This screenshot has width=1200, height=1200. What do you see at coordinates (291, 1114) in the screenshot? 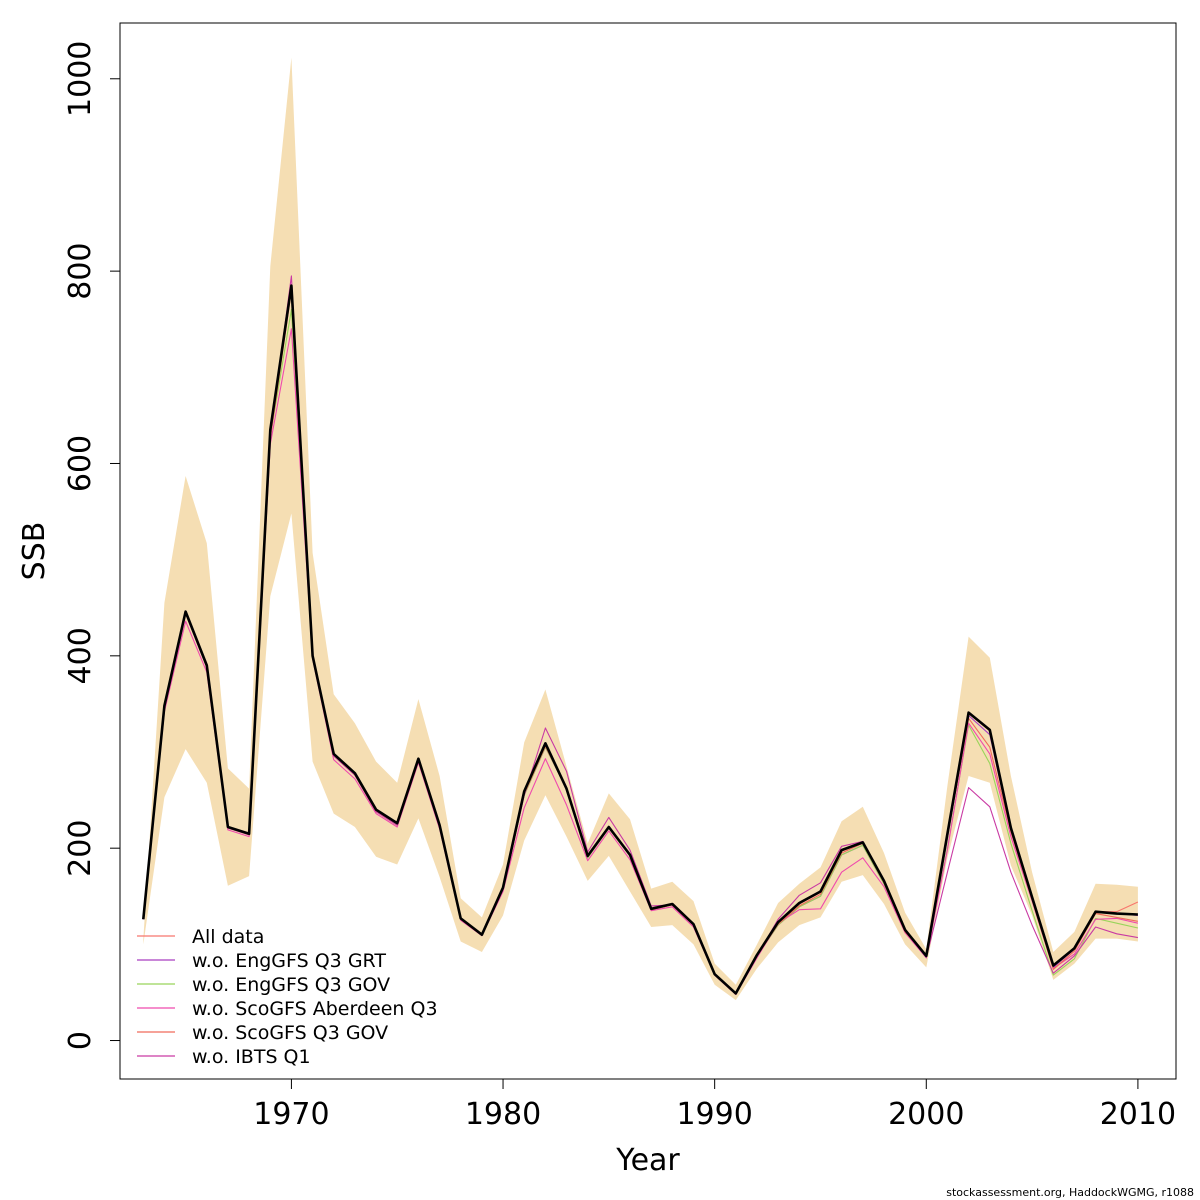
I see `x-tick-label: 1970` at bounding box center [291, 1114].